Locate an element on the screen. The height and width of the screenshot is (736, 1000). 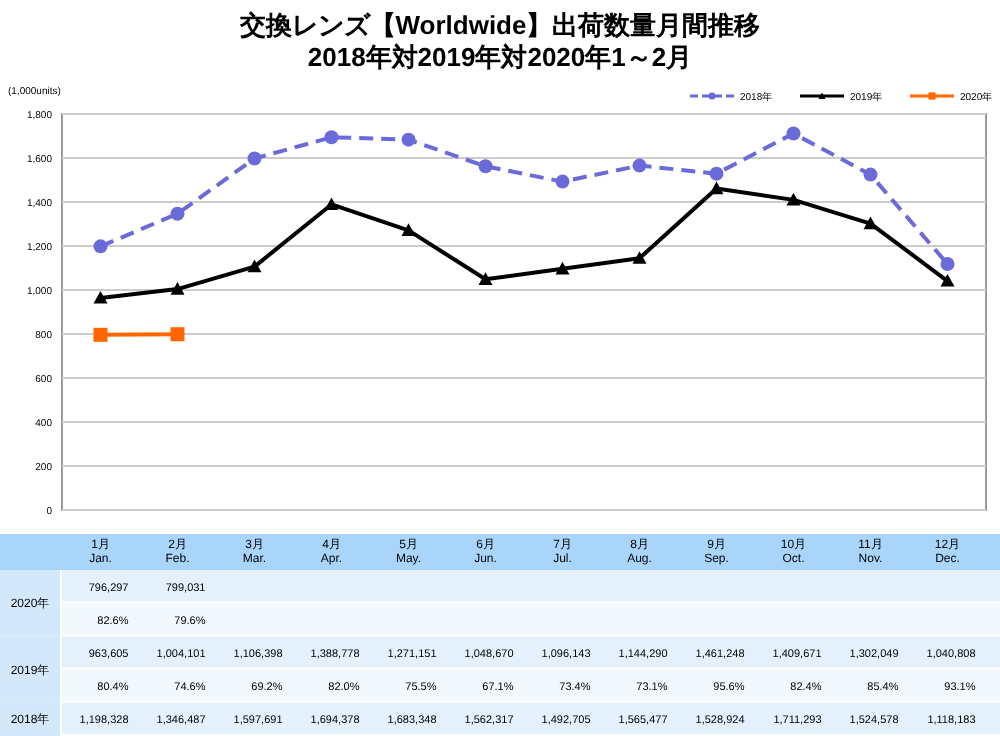
chart-title: 交換レンズ【Worldwide】出荷数量月間推移 is located at coordinates (499, 25).